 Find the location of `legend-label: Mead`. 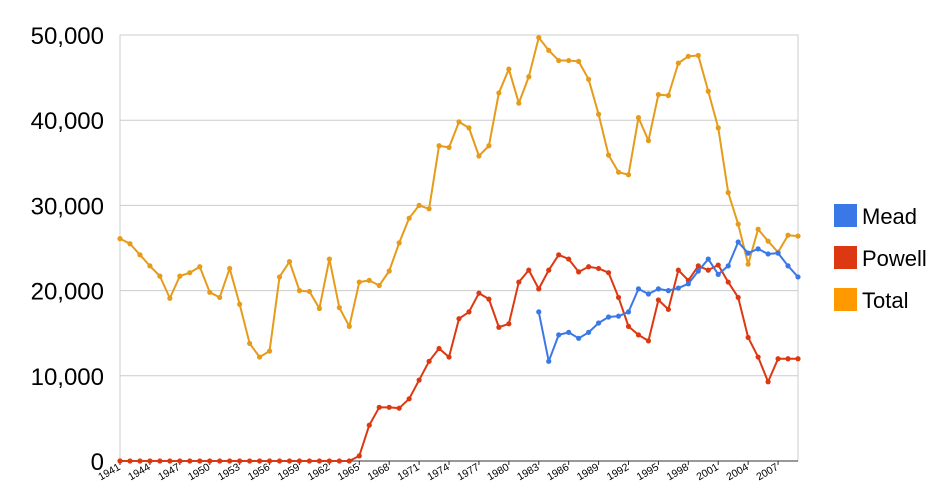

legend-label: Mead is located at coordinates (889, 216).